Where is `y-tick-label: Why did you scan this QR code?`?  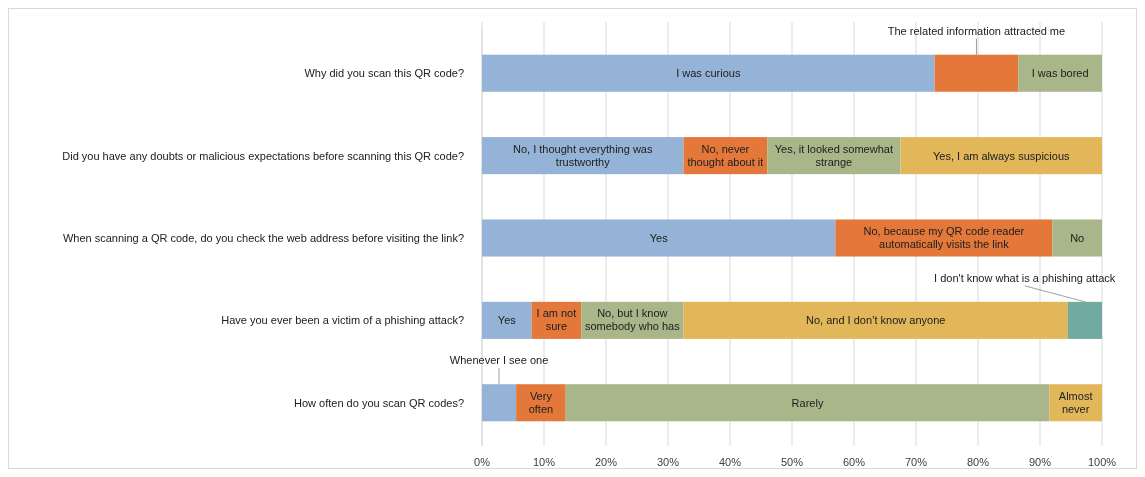 y-tick-label: Why did you scan this QR code? is located at coordinates (384, 73).